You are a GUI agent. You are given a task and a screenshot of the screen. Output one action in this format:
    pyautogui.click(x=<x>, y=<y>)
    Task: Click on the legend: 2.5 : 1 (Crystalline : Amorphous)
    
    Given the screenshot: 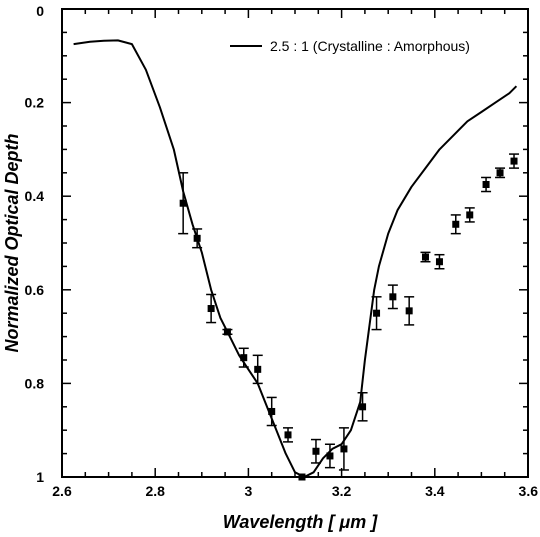 What is the action you would take?
    pyautogui.click(x=350, y=46)
    